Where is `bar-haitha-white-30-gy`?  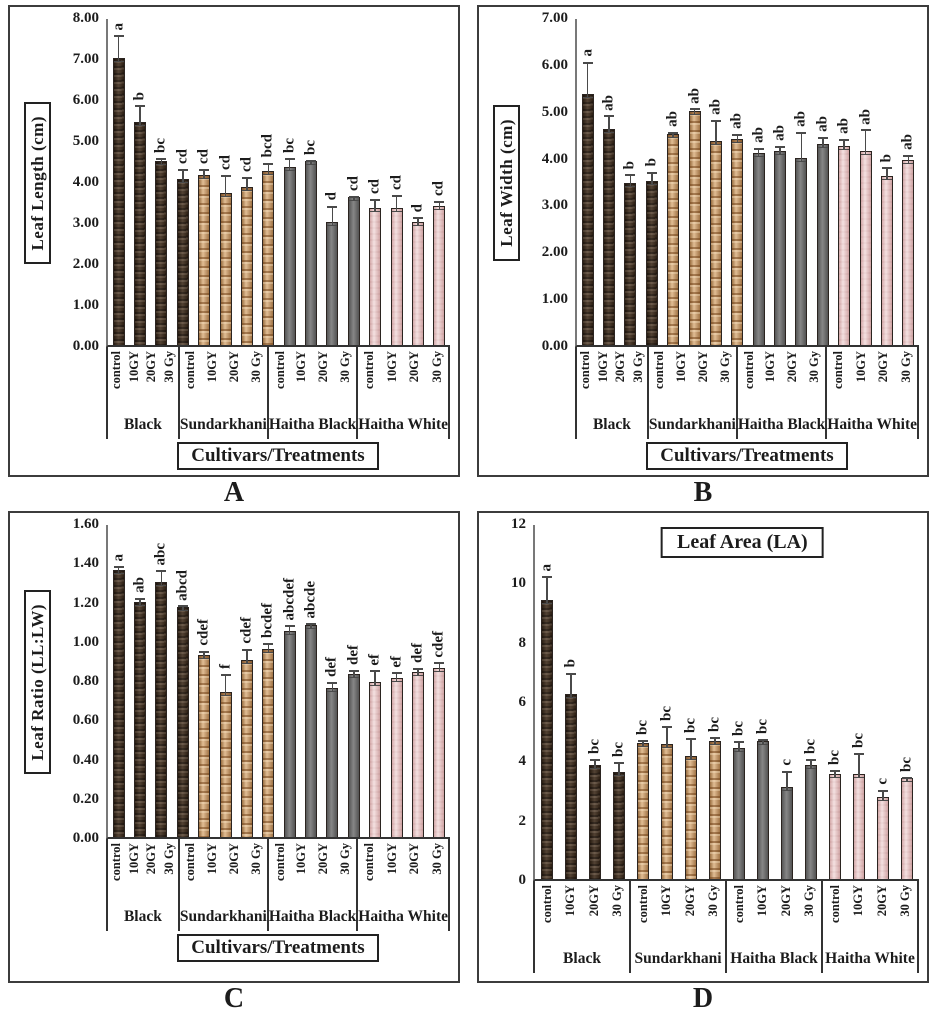
bar-haitha-white-30-gy is located at coordinates (439, 752).